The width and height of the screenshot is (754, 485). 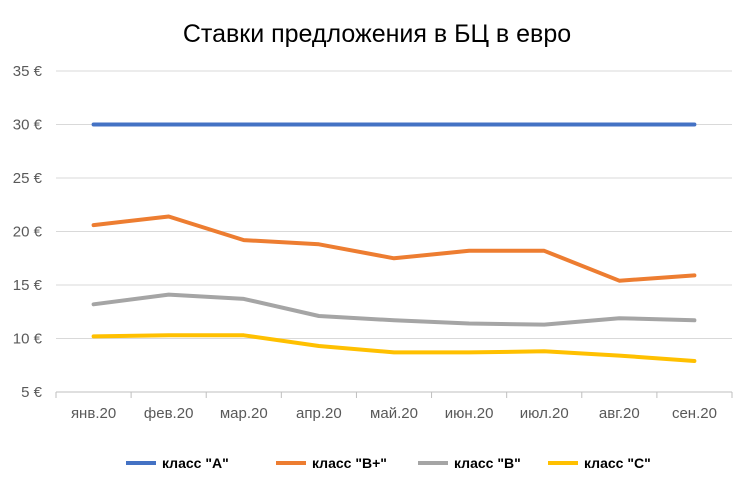 I want to click on x-tick-label: июл.20, so click(x=544, y=413).